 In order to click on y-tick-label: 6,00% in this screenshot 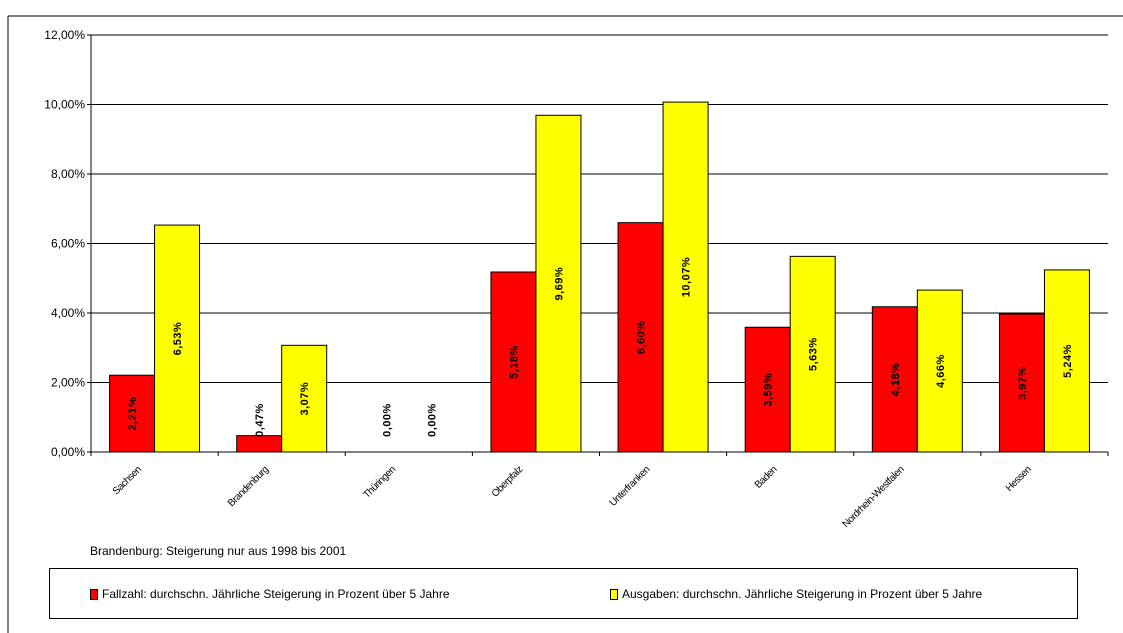, I will do `click(68, 244)`.